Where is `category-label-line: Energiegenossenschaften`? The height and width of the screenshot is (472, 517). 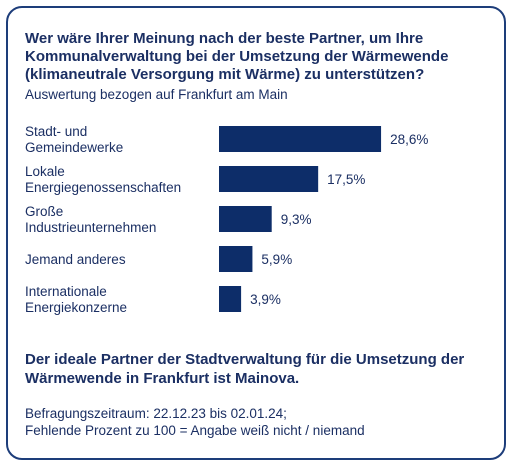
category-label-line: Energiegenossenschaften is located at coordinates (103, 187).